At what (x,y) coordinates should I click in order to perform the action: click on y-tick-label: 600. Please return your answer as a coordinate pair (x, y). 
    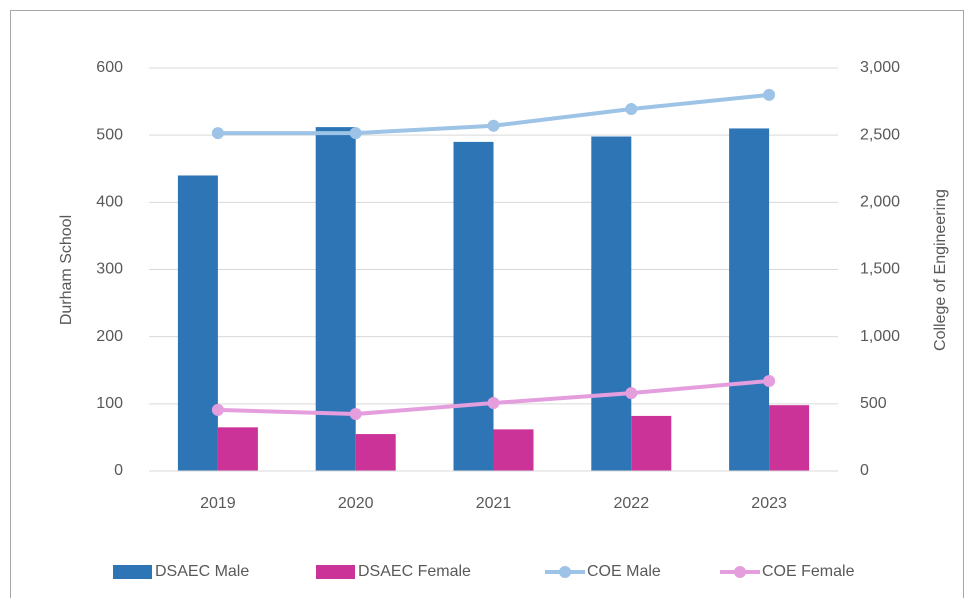
    Looking at the image, I should click on (109, 67).